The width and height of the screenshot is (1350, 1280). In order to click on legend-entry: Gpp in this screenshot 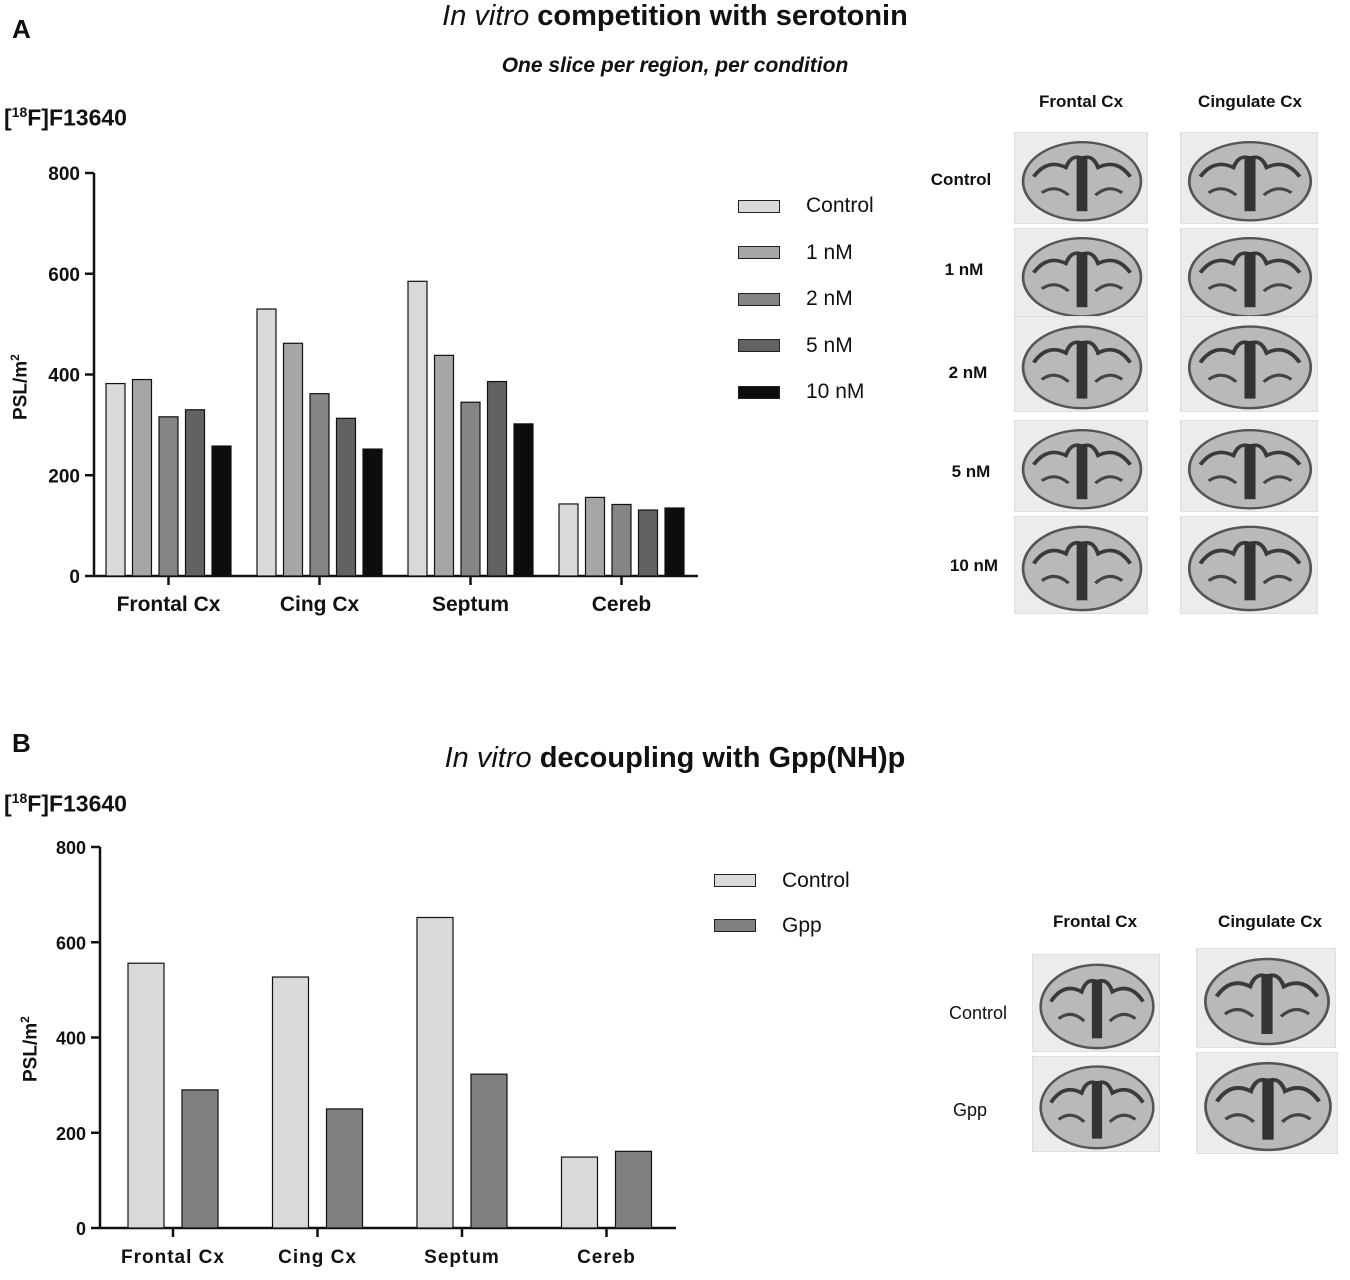, I will do `click(782, 925)`.